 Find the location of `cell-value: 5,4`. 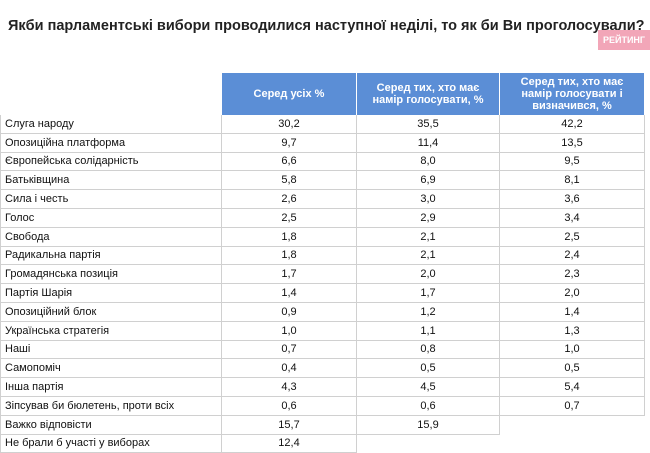

cell-value: 5,4 is located at coordinates (572, 387).